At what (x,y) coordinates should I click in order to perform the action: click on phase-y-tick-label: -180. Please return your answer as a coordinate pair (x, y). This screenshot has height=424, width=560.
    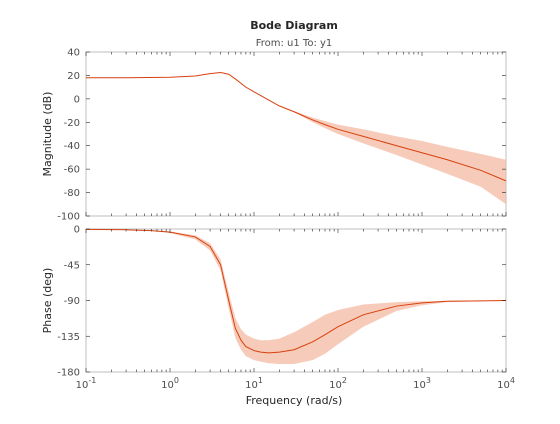
    Looking at the image, I should click on (68, 373).